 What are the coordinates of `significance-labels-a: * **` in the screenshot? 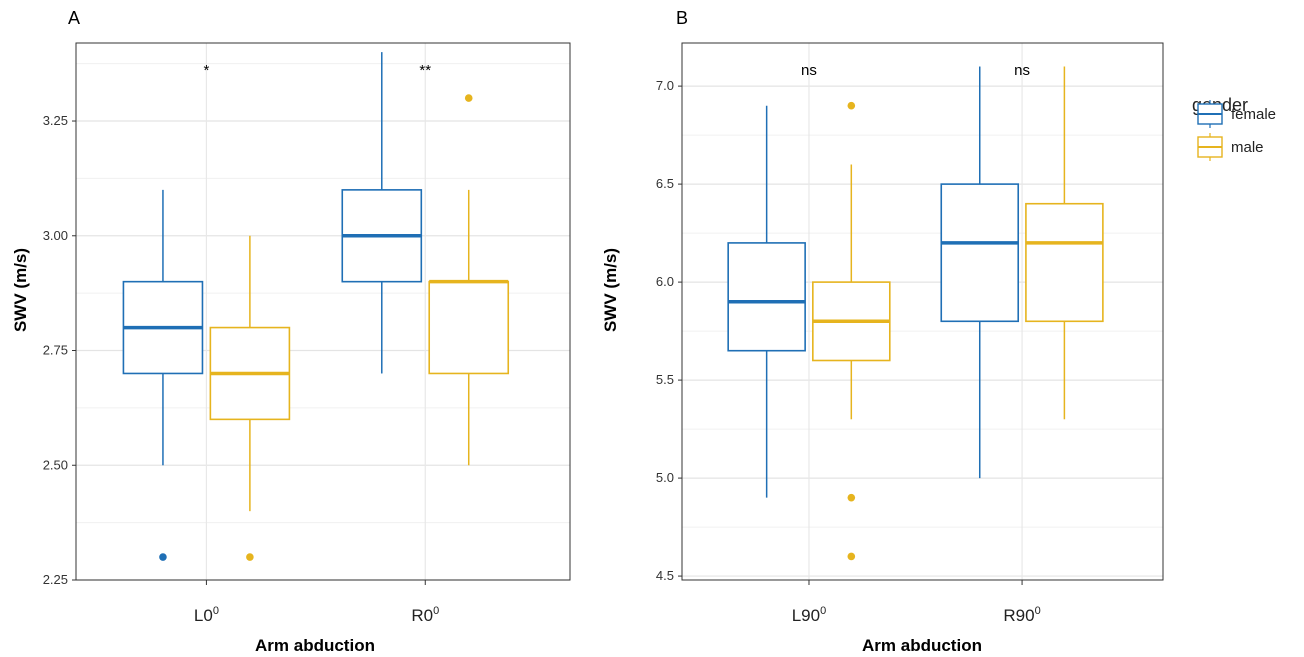 It's located at (317, 70).